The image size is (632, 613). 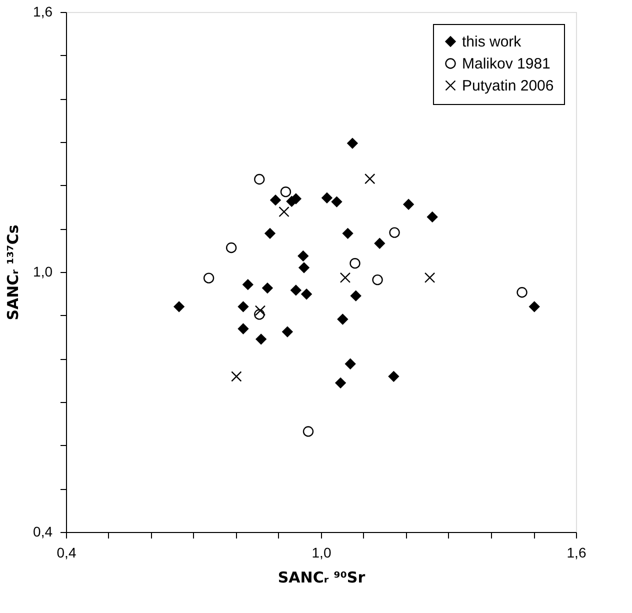 What do you see at coordinates (322, 552) in the screenshot?
I see `x-tick-label: 1,0` at bounding box center [322, 552].